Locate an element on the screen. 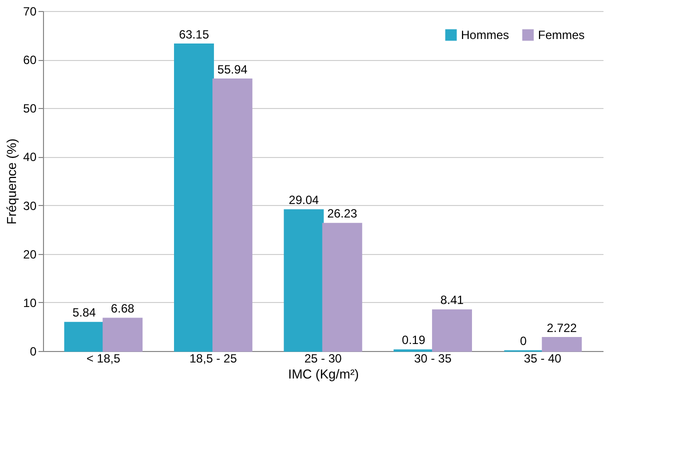  y-tick-label: 60 is located at coordinates (30, 60).